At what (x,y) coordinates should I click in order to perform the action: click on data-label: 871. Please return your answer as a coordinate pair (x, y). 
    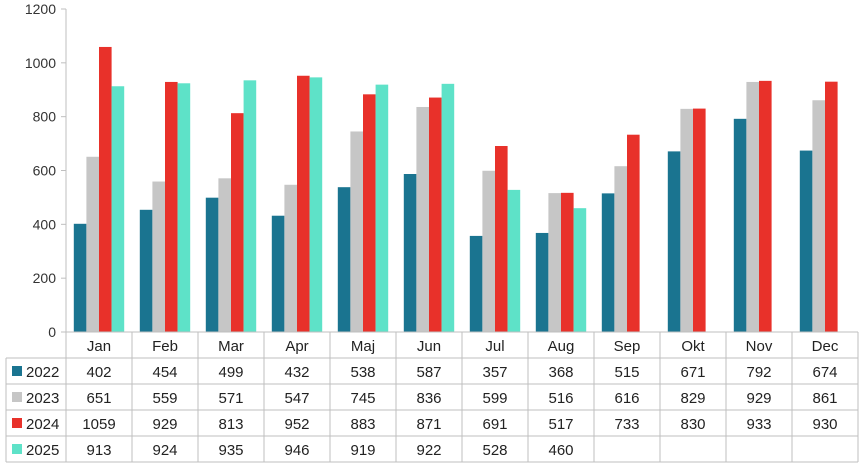
    Looking at the image, I should click on (428, 424).